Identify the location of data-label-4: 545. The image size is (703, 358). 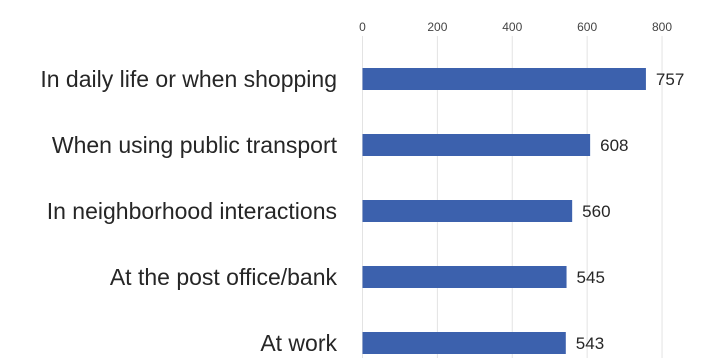
(591, 277).